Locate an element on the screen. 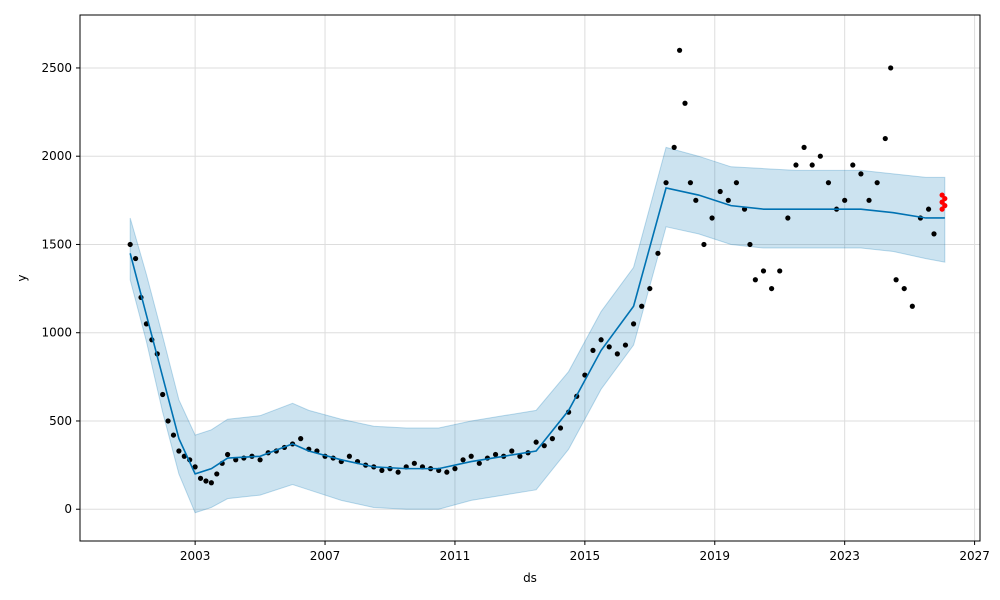 This screenshot has width=1000, height=600. y-axis-label: y is located at coordinates (22, 277).